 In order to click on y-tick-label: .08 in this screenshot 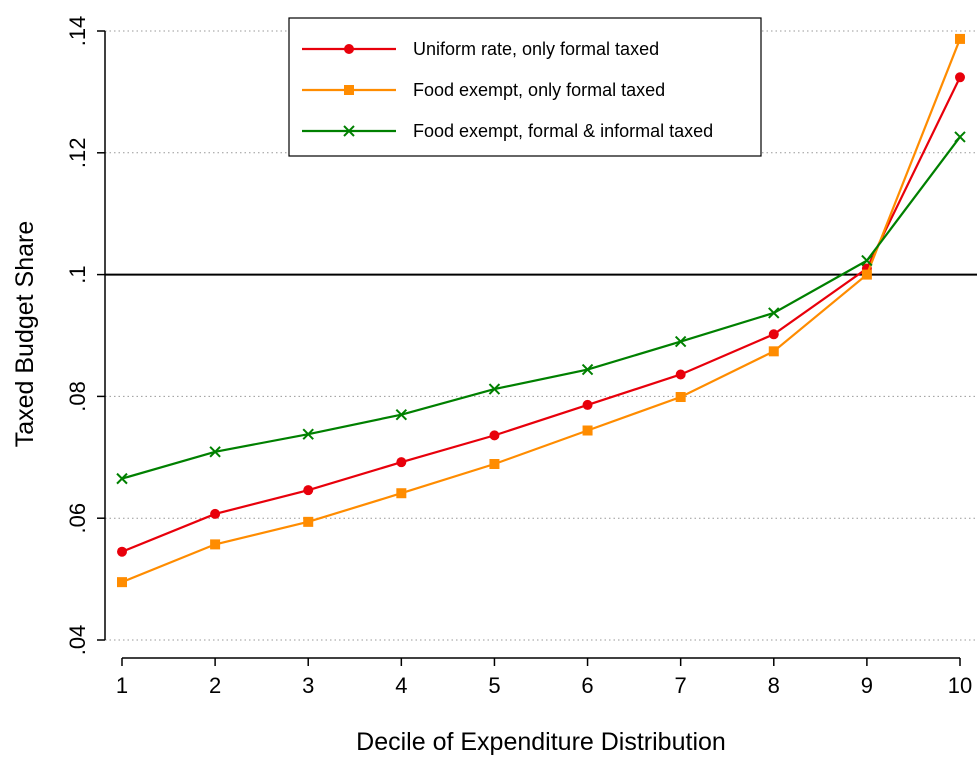, I will do `click(77, 396)`.